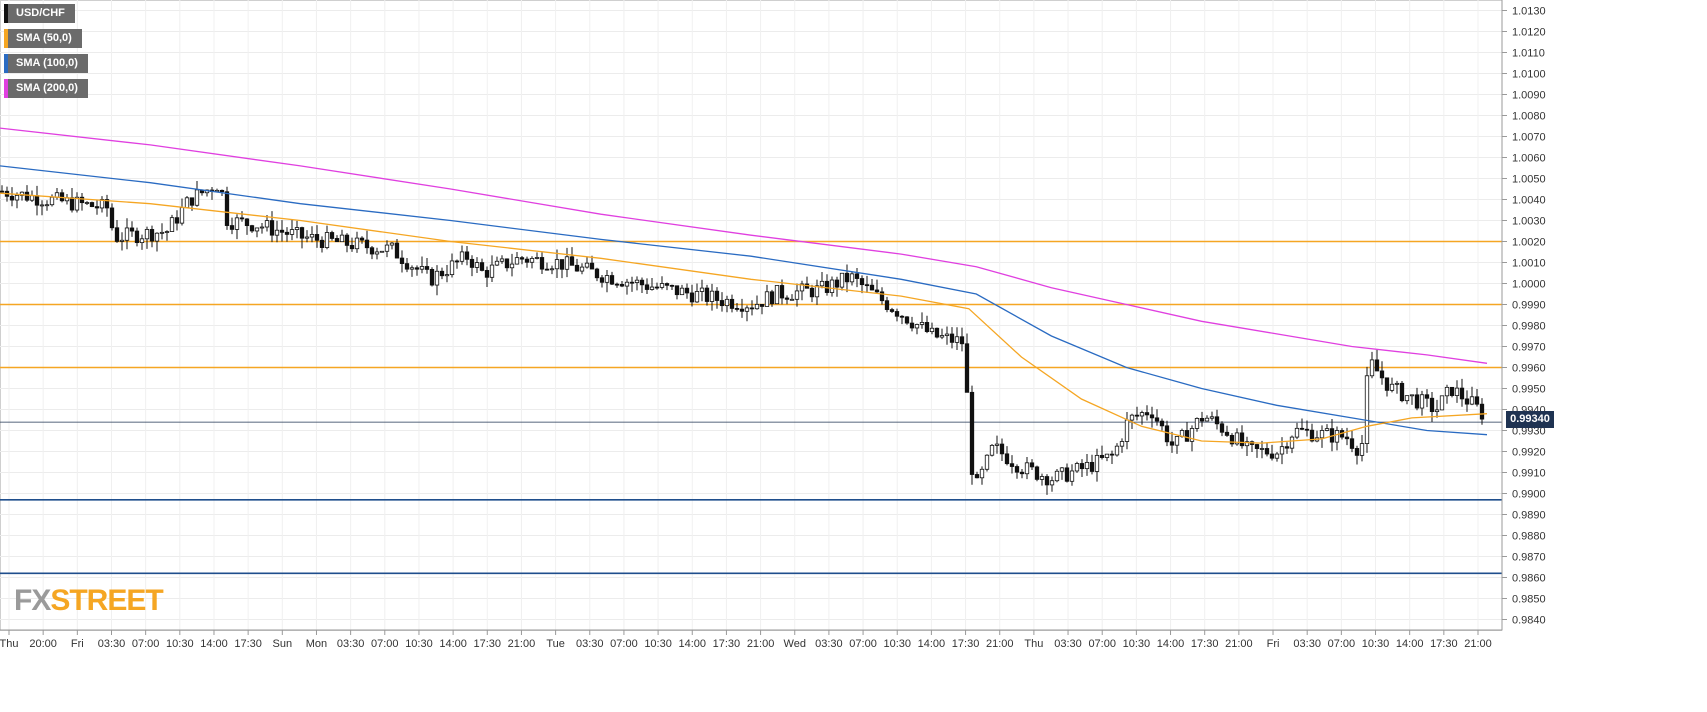 The height and width of the screenshot is (712, 1707). I want to click on legend-item-usdchf: USD/CHF, so click(39, 13).